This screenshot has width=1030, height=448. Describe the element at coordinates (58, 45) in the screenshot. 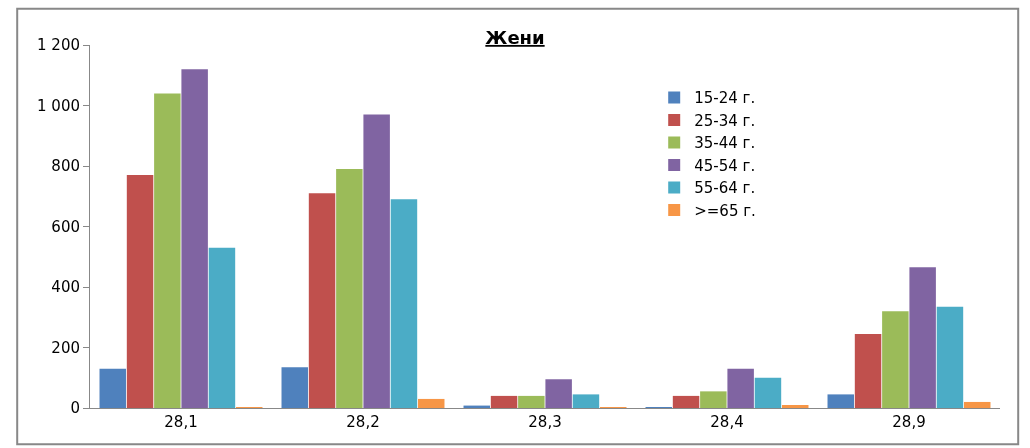

I see `y-tick-label: 1 200` at that location.